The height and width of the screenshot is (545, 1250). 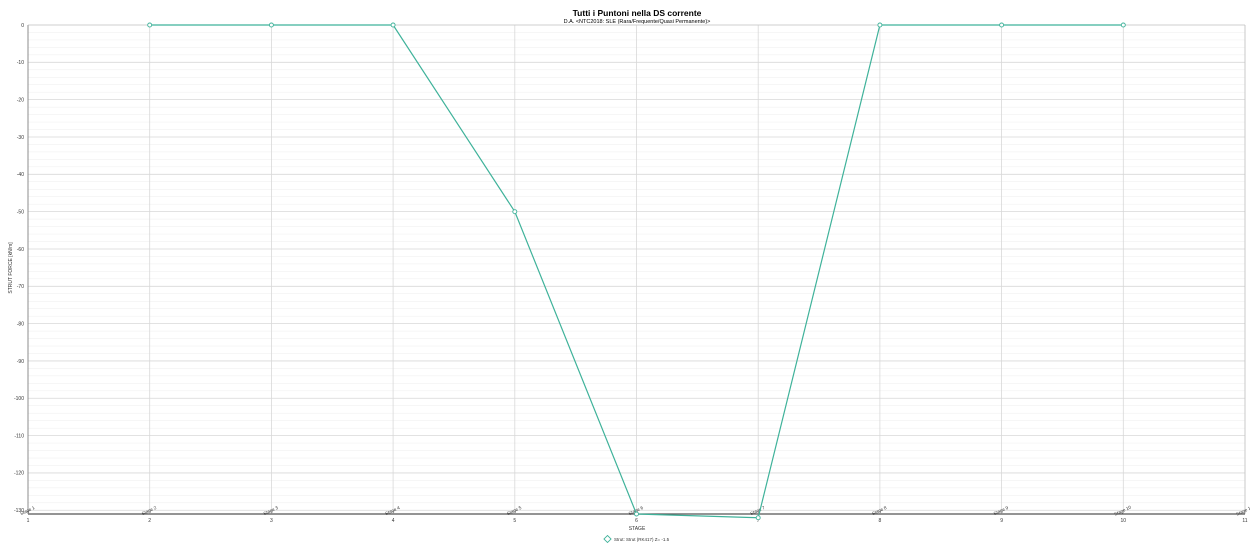 What do you see at coordinates (149, 521) in the screenshot?
I see `x-tick-label: 2` at bounding box center [149, 521].